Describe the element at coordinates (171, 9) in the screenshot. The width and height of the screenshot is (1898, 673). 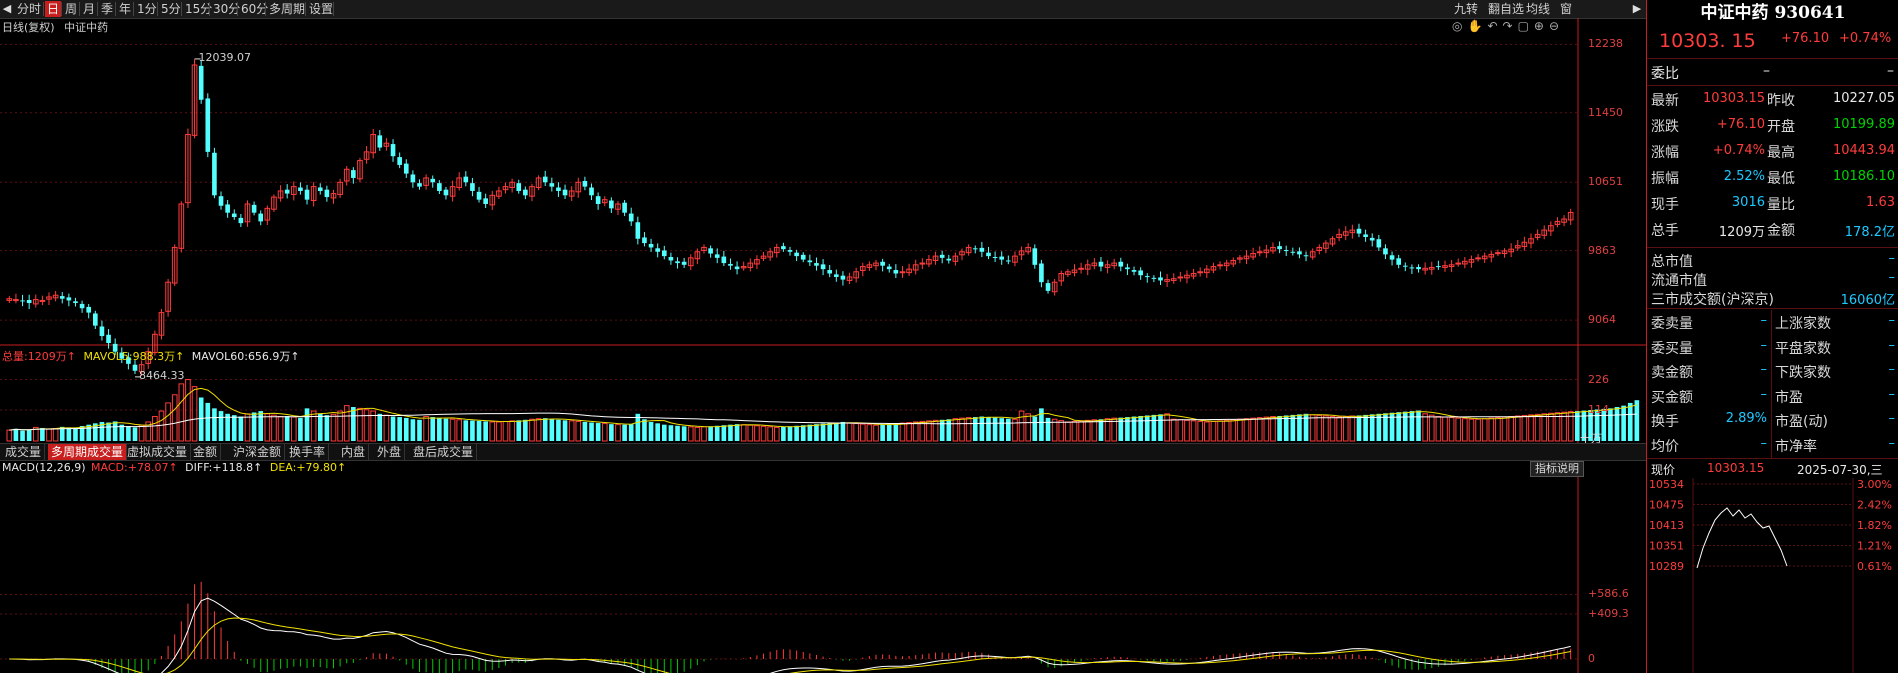
I see `period-tab: 5分` at that location.